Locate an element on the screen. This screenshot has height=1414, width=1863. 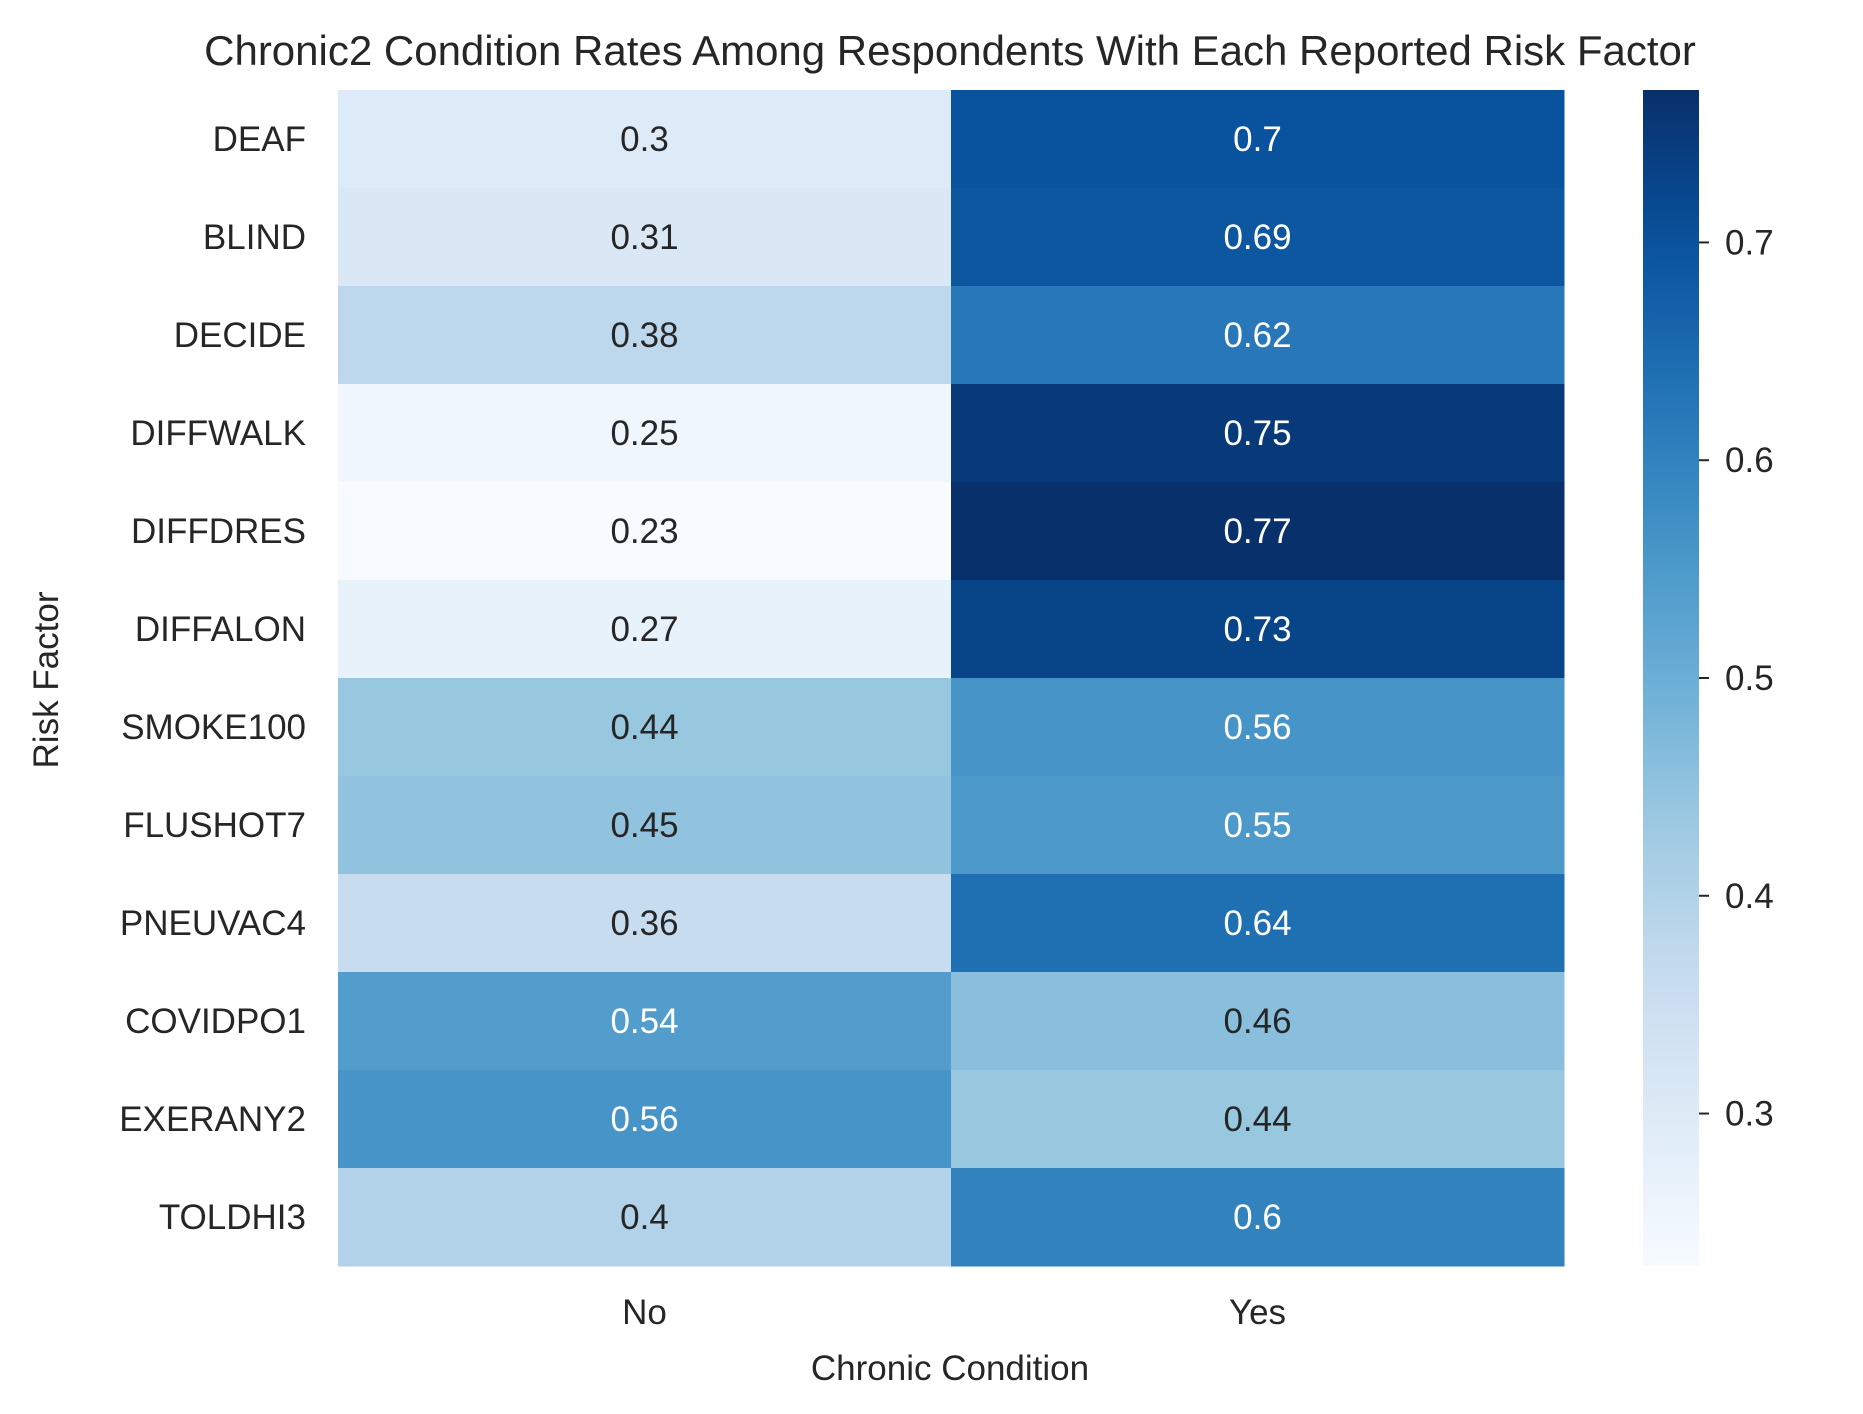
cell-value-label: 0.54 is located at coordinates (644, 1021).